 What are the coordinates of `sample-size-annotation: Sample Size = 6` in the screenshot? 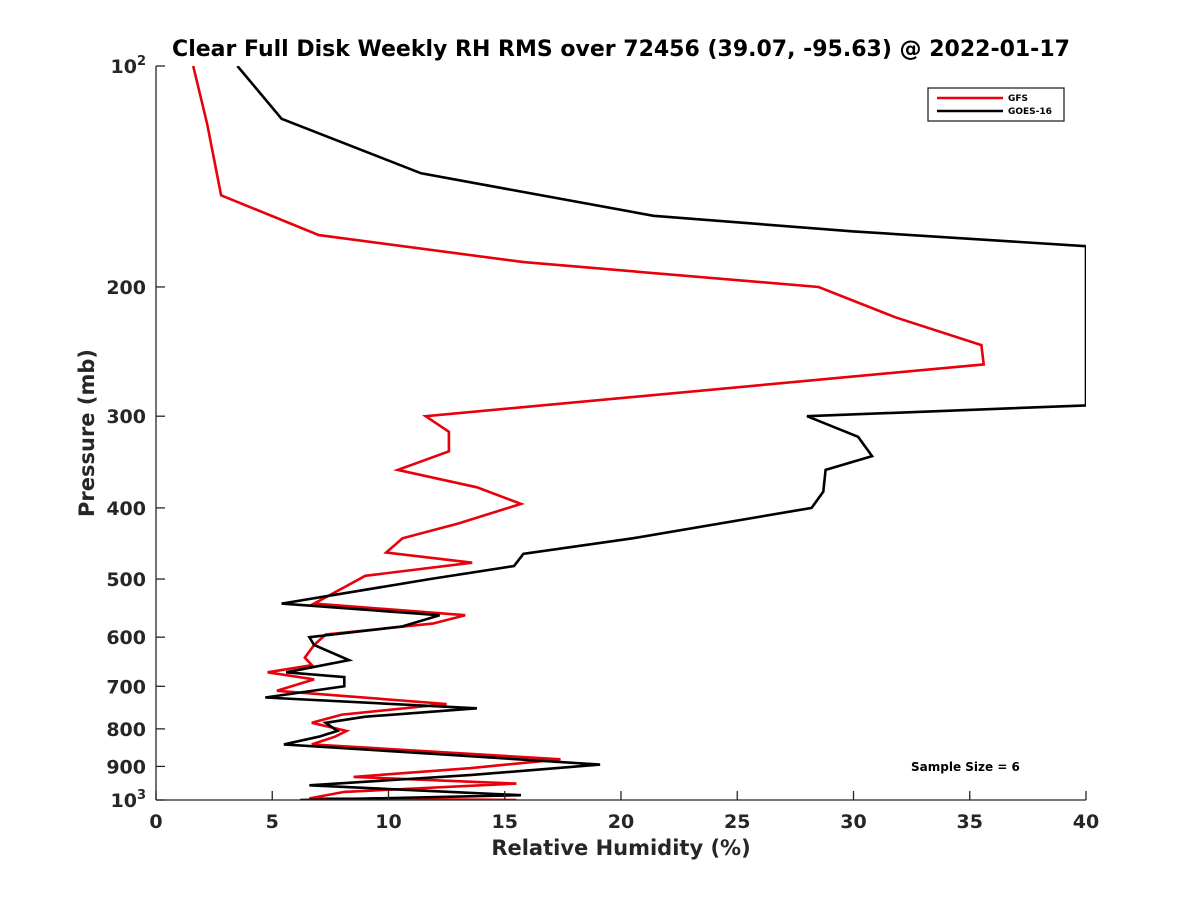 It's located at (965, 767).